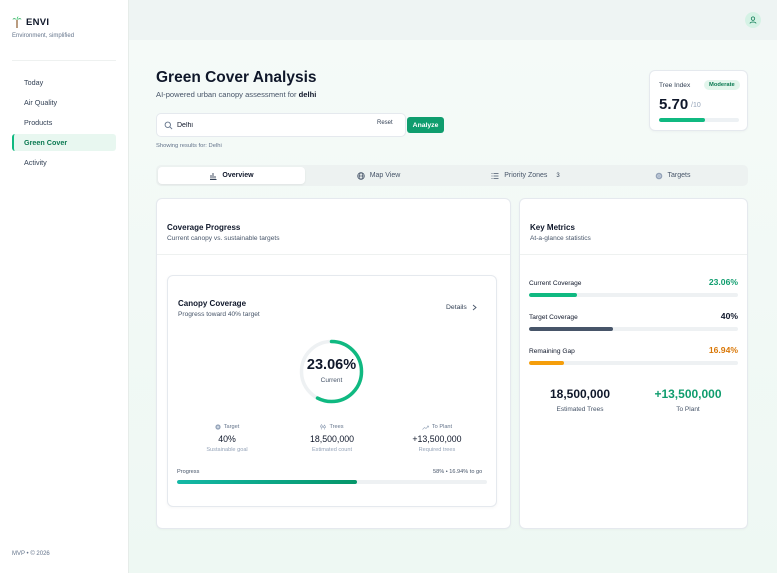 The width and height of the screenshot is (777, 573). What do you see at coordinates (64, 142) in the screenshot?
I see `sidebar-item-green-cover: Green Cover` at bounding box center [64, 142].